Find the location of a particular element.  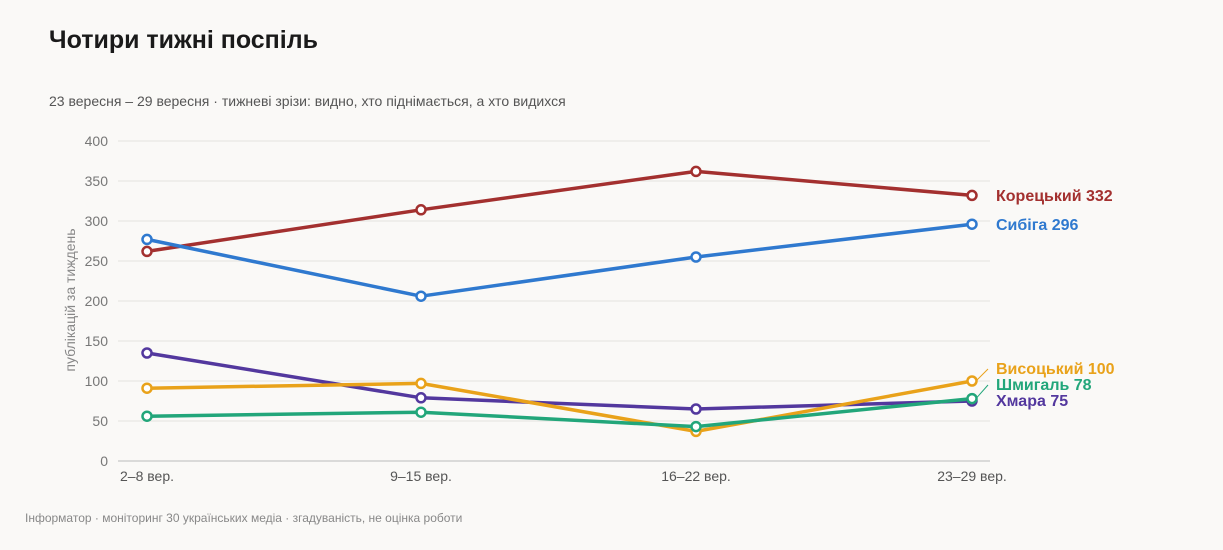

y-tick-label: 200 is located at coordinates (97, 301).